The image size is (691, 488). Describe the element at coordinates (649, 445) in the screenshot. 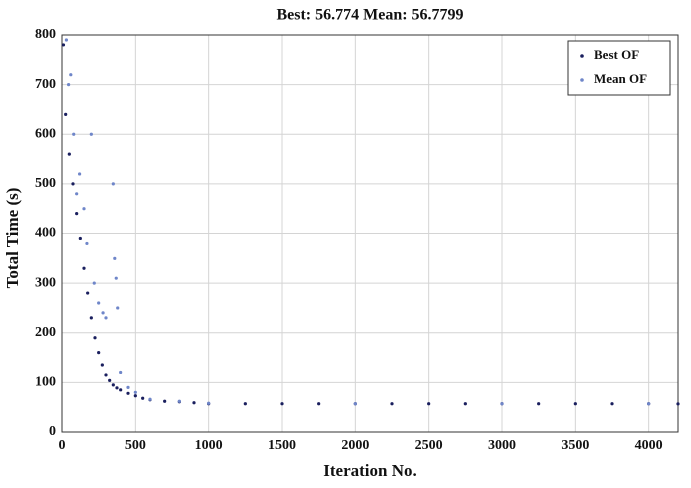

I see `x-tick-label: 4000` at that location.